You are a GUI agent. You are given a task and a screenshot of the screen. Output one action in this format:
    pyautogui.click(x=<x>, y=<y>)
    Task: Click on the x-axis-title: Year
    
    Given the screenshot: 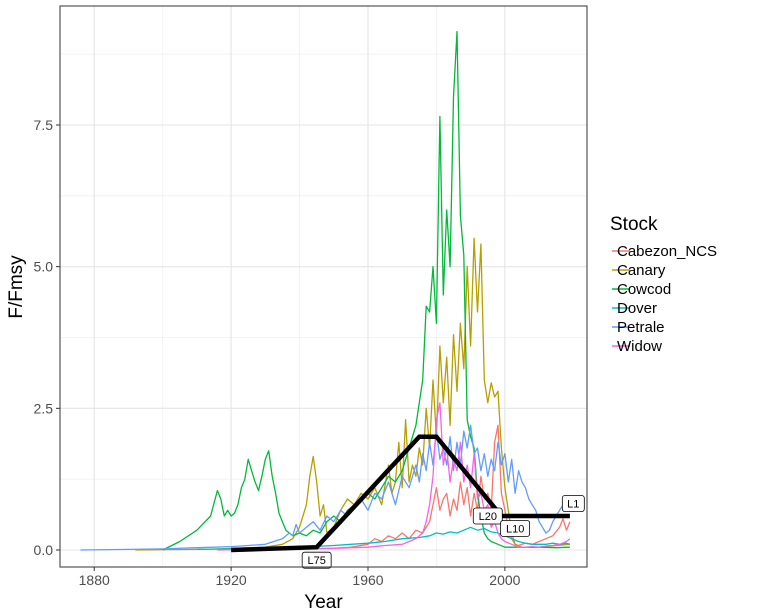 What is the action you would take?
    pyautogui.click(x=323, y=602)
    